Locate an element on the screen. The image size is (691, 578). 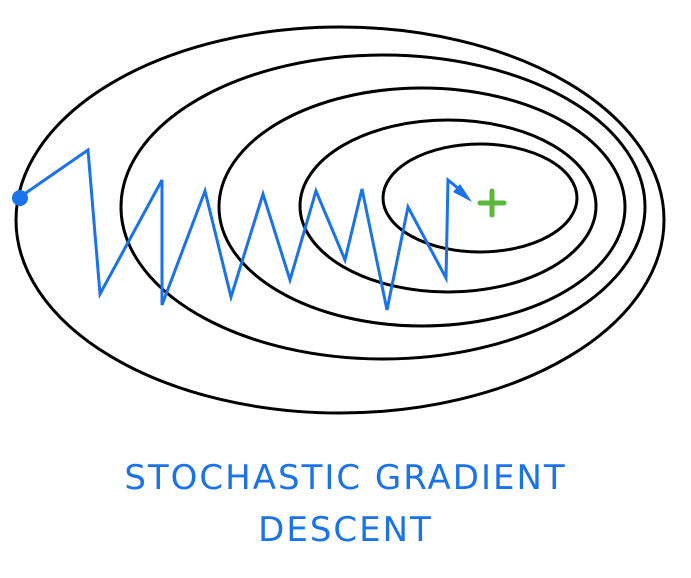
plus-icon is located at coordinates (492, 203).